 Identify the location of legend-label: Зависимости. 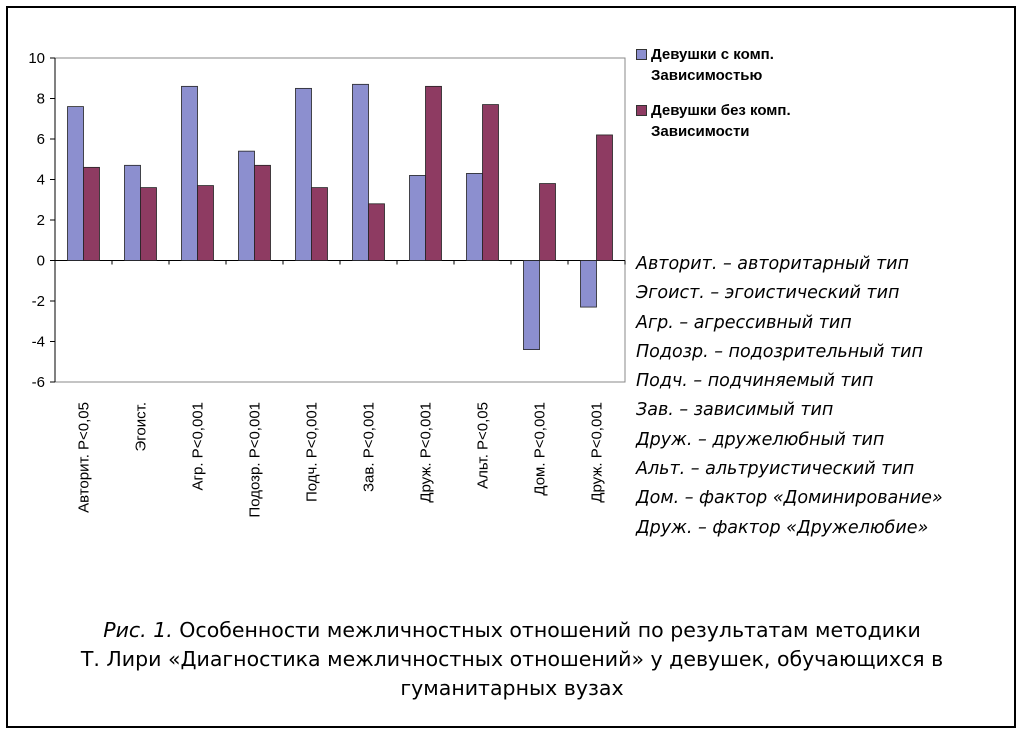
(700, 131).